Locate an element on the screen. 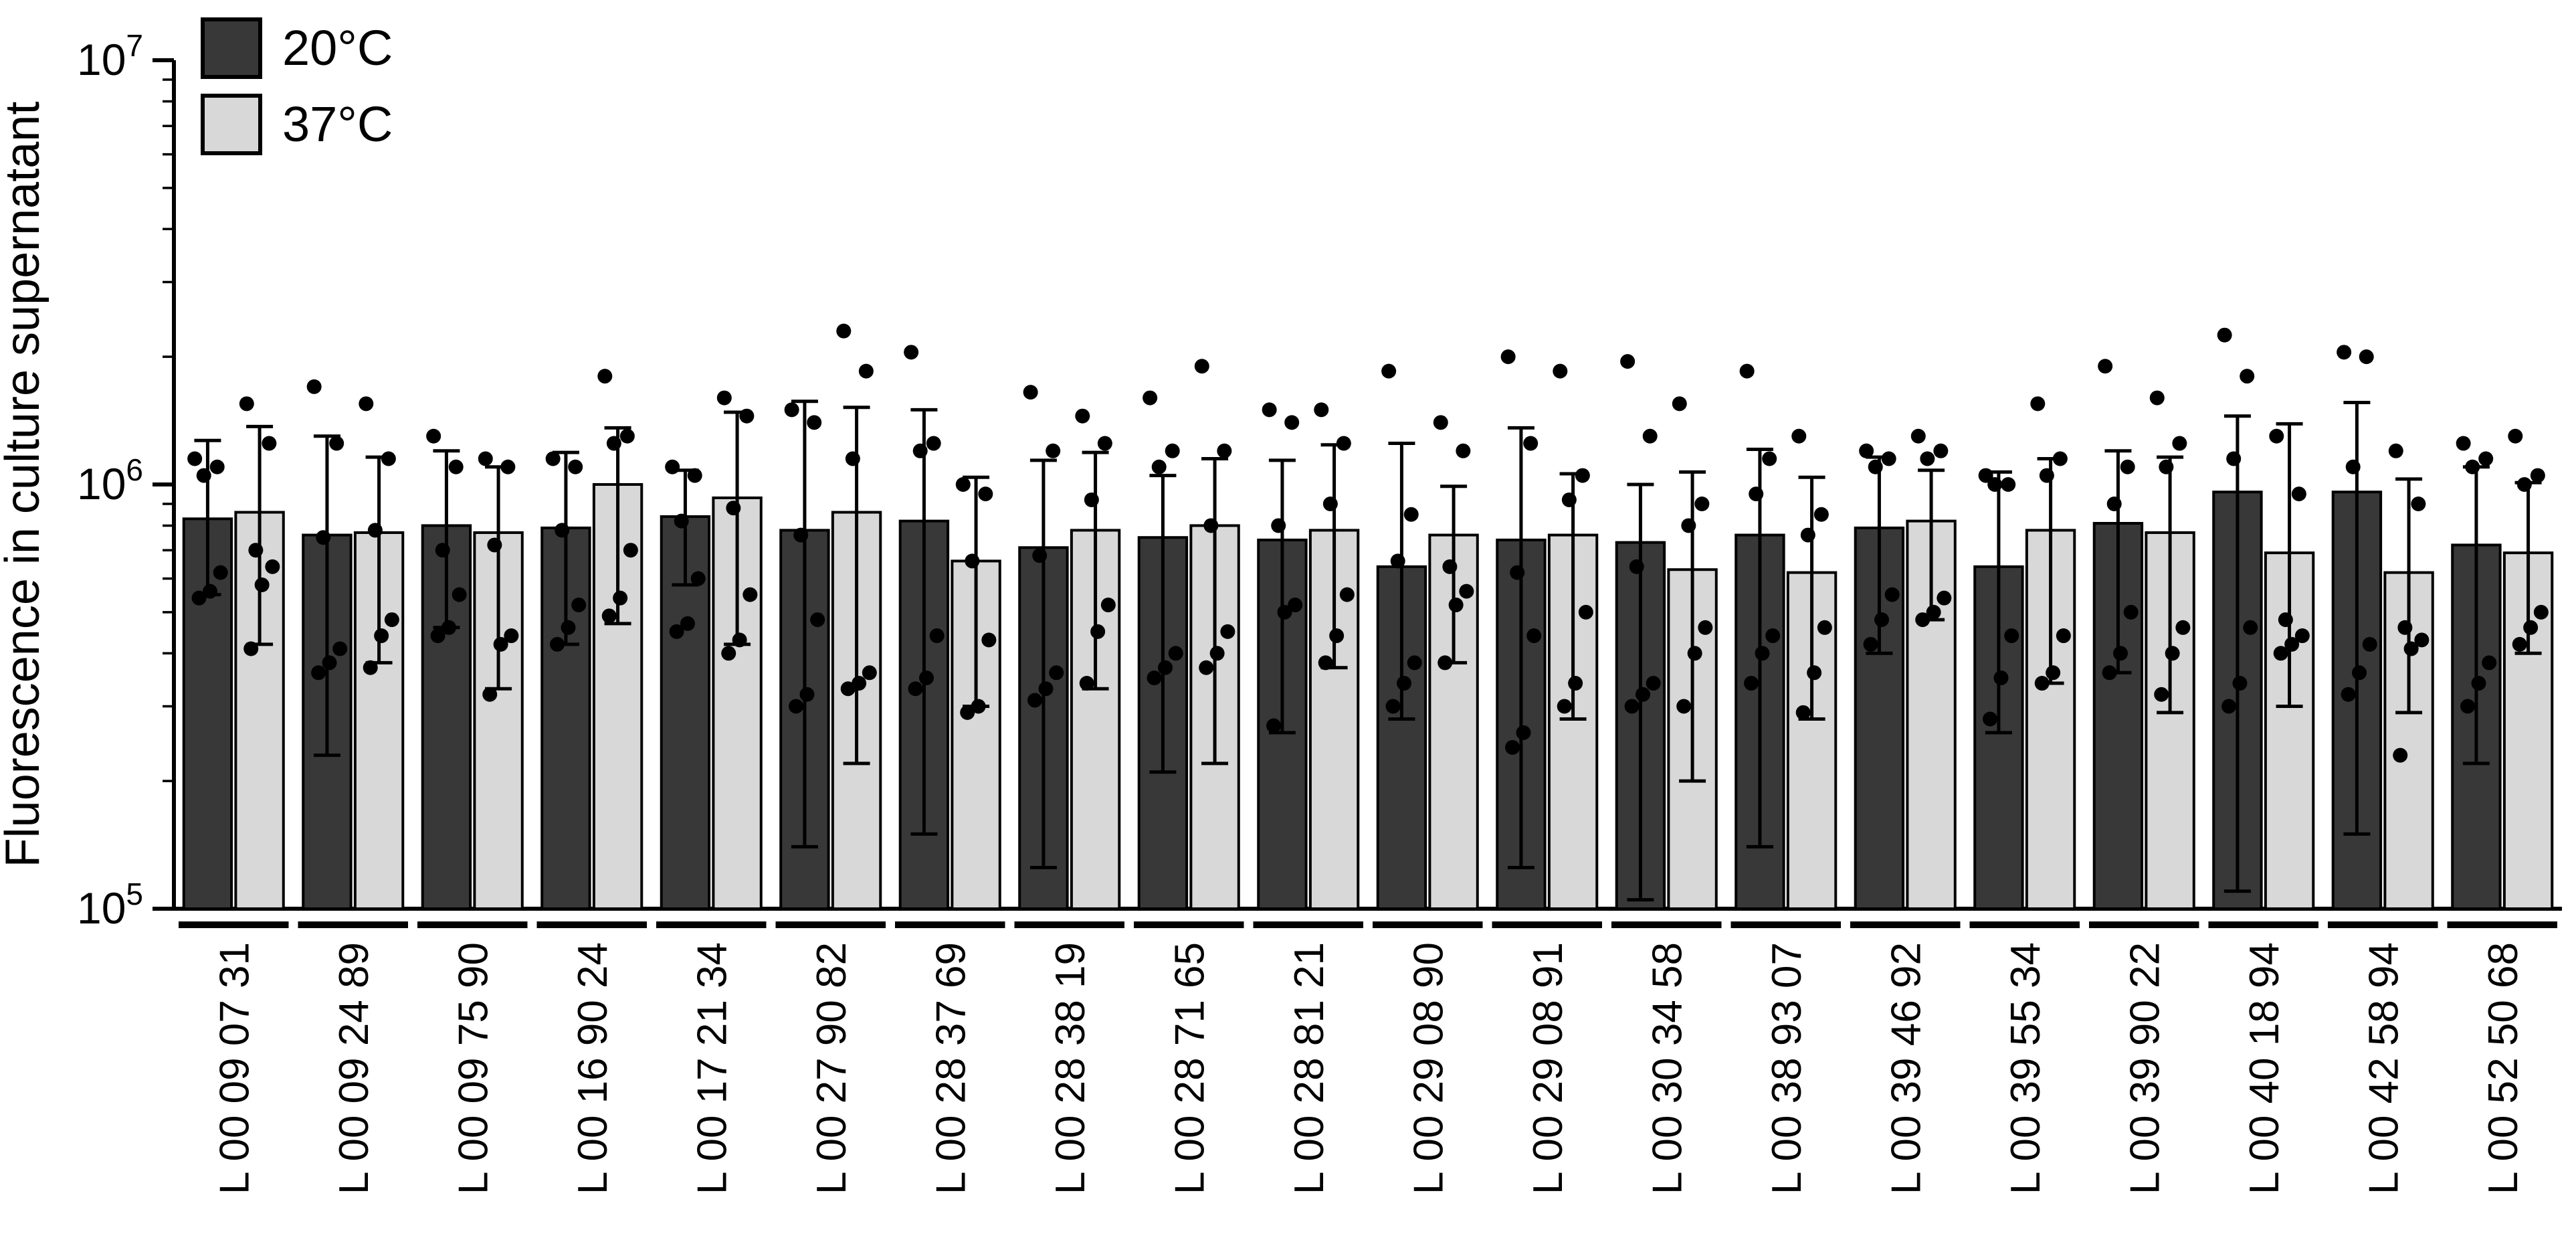 Image resolution: width=2576 pixels, height=1250 pixels. legend-swatch-20c is located at coordinates (231, 48).